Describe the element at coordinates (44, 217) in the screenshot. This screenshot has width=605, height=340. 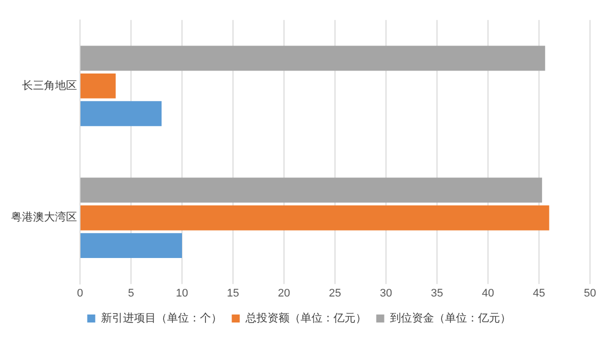
I see `y-tick-label: 粤港澳大湾区` at that location.